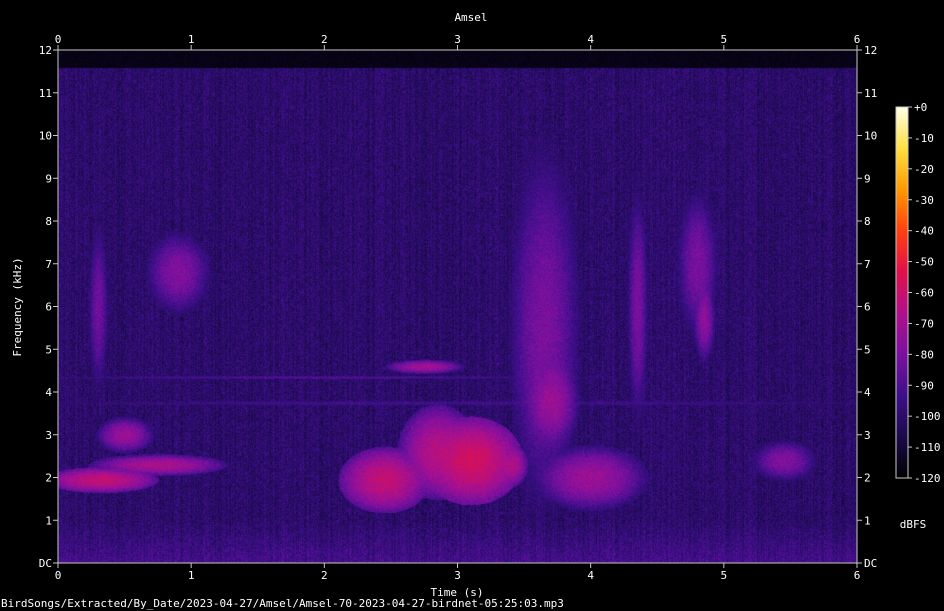 Image resolution: width=944 pixels, height=611 pixels. What do you see at coordinates (870, 50) in the screenshot?
I see `y-tick-label-right: 12` at bounding box center [870, 50].